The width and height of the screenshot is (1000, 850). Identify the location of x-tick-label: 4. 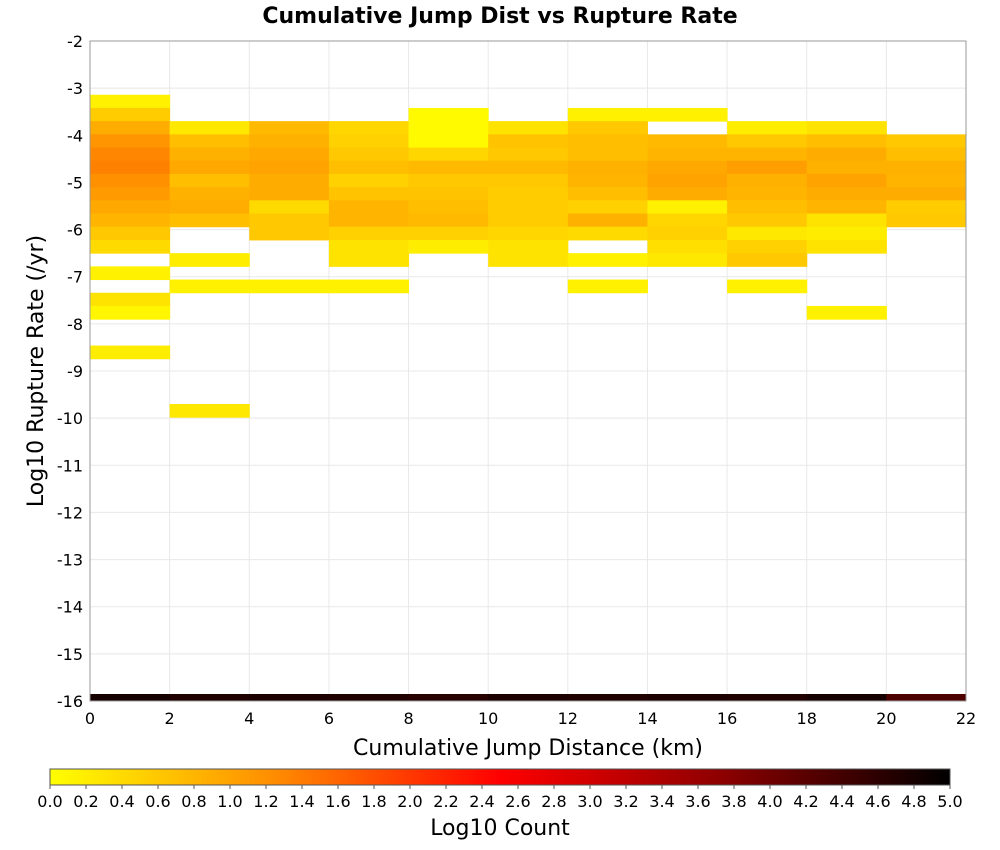
(249, 718).